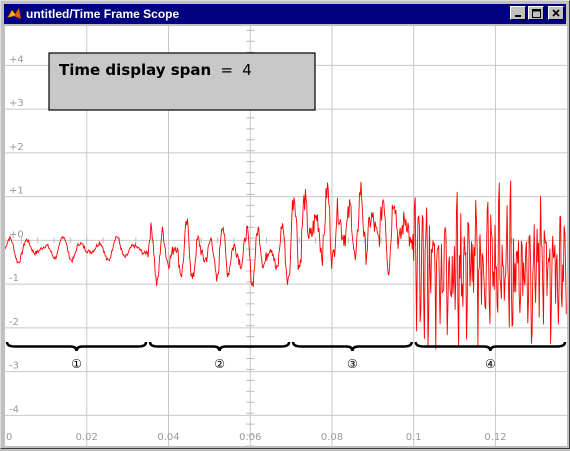  What do you see at coordinates (103, 14) in the screenshot?
I see `window-title: untitled/Time Frame Scope` at bounding box center [103, 14].